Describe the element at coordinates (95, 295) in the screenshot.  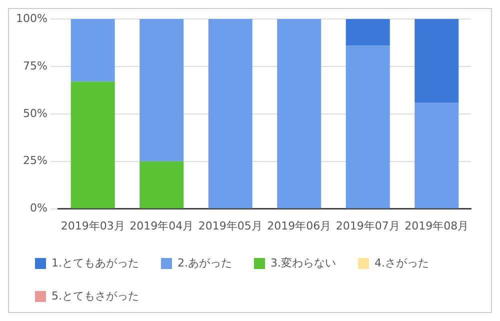
I see `legend-label: 5.とてもさがった` at that location.